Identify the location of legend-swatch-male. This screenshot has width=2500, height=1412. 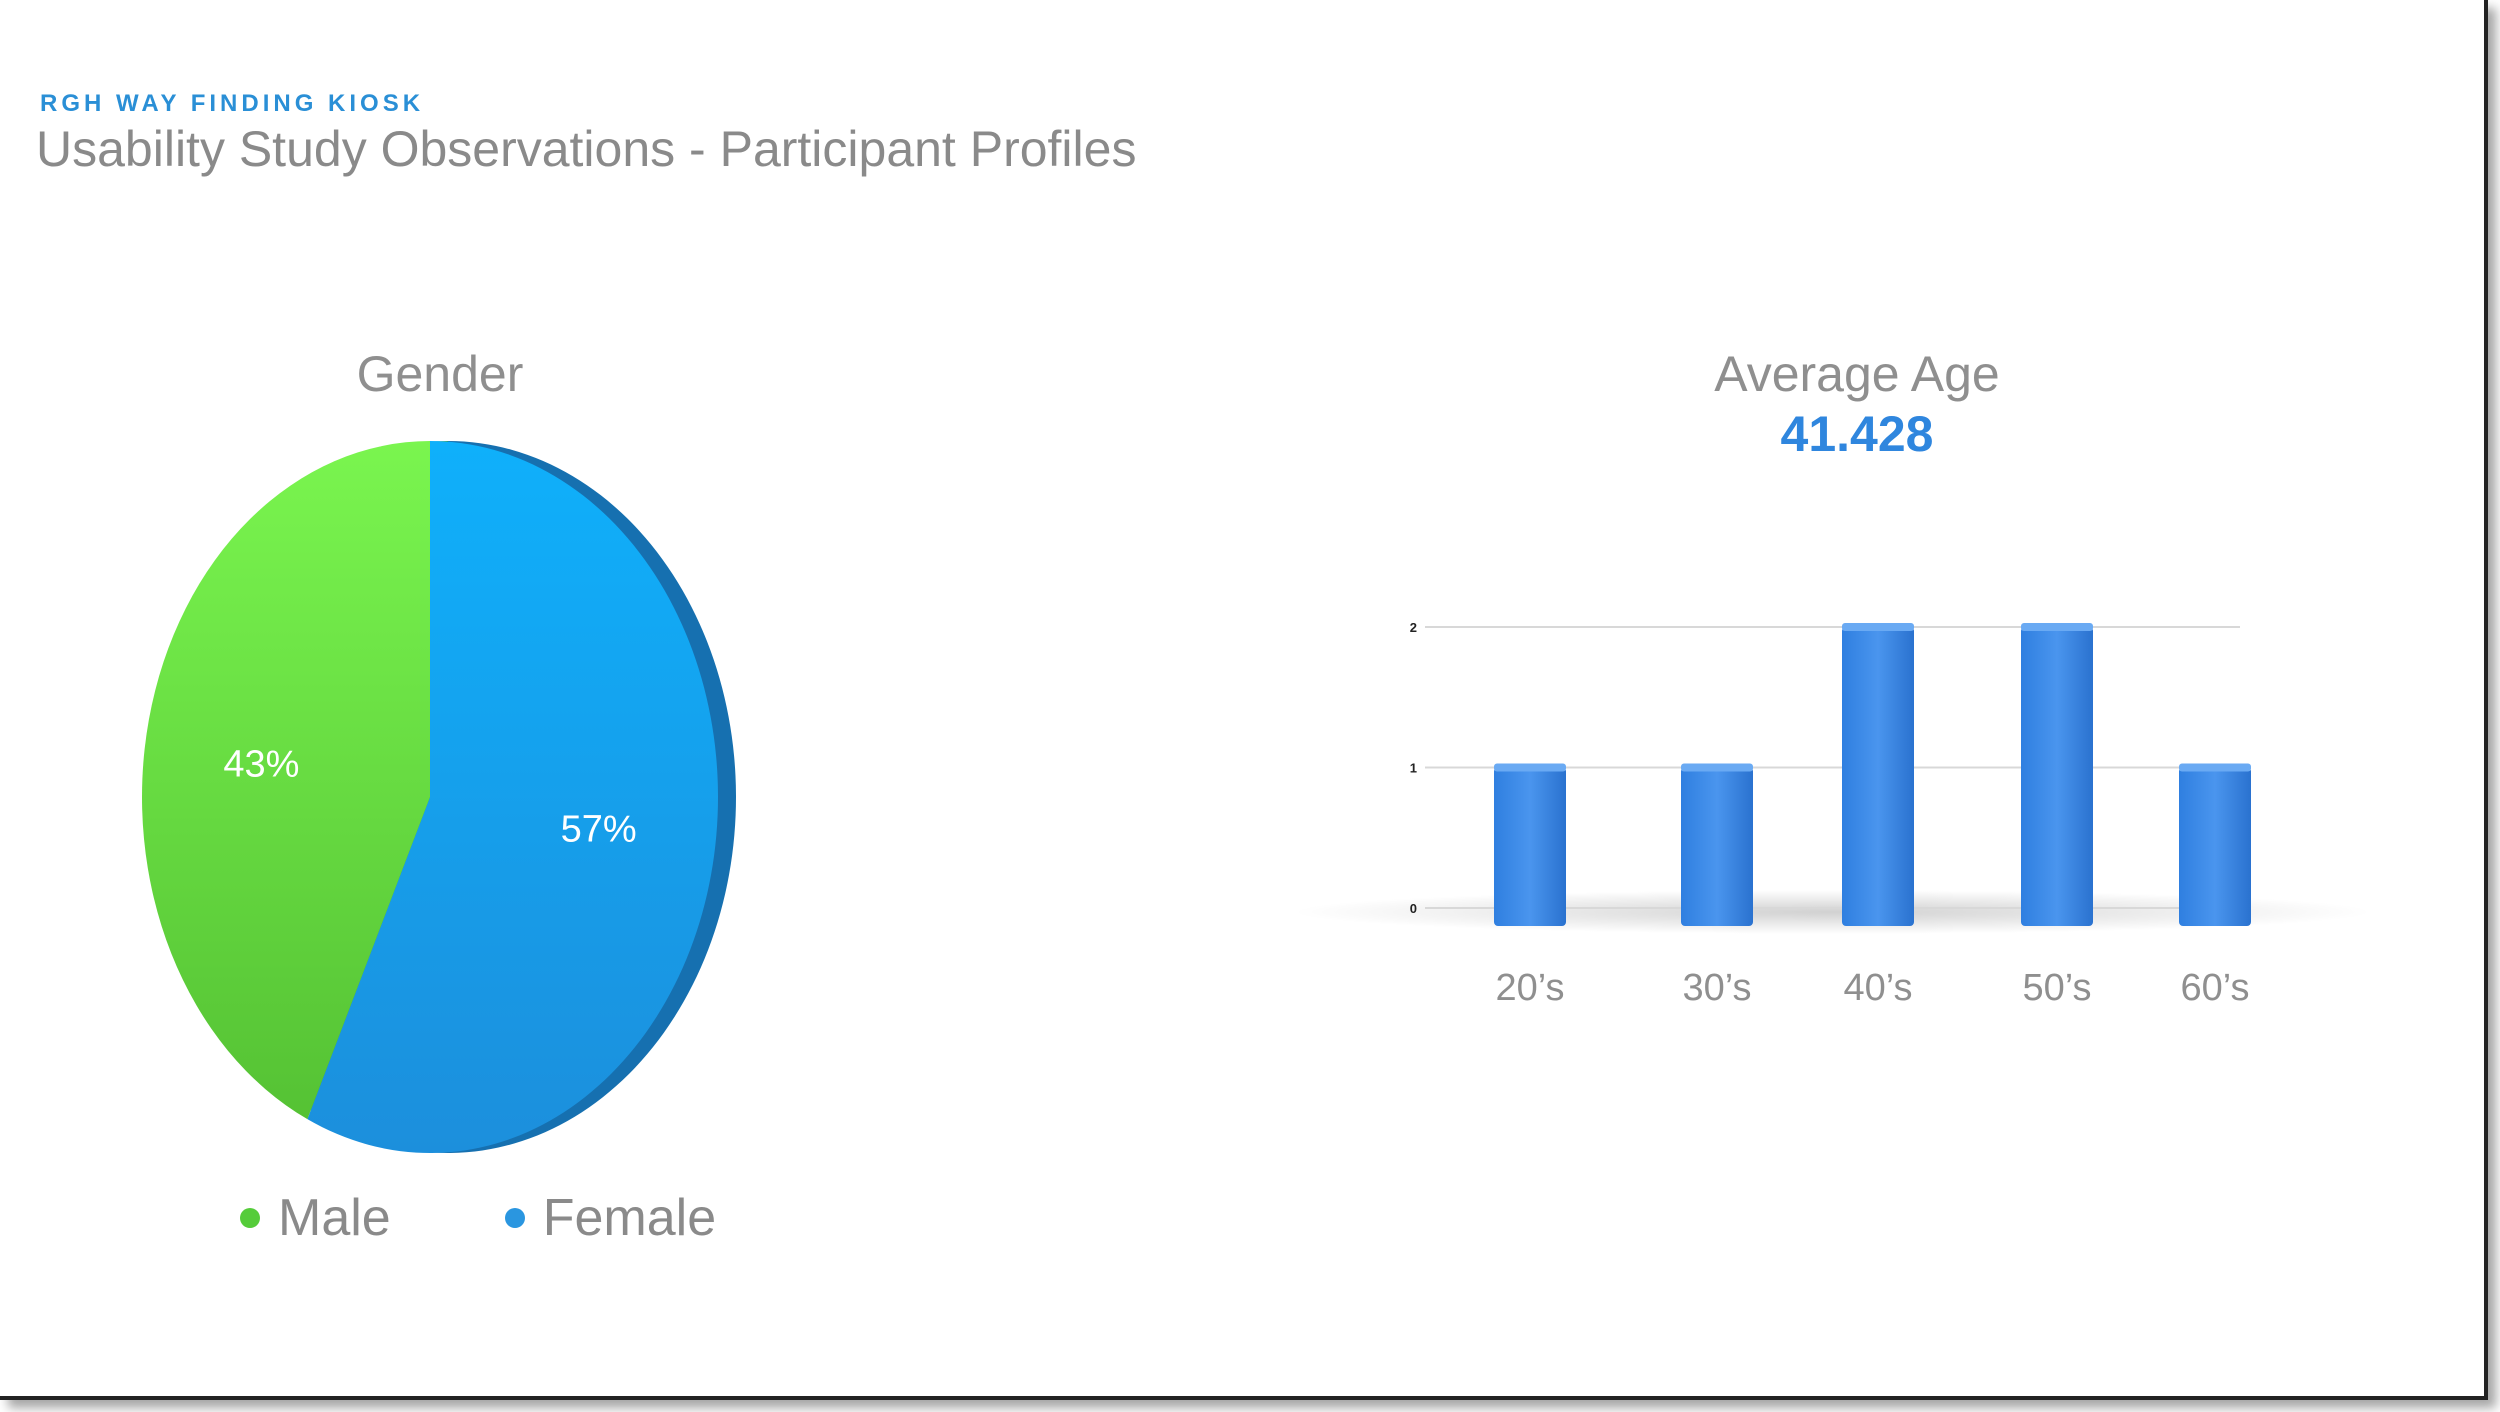
(250, 1218).